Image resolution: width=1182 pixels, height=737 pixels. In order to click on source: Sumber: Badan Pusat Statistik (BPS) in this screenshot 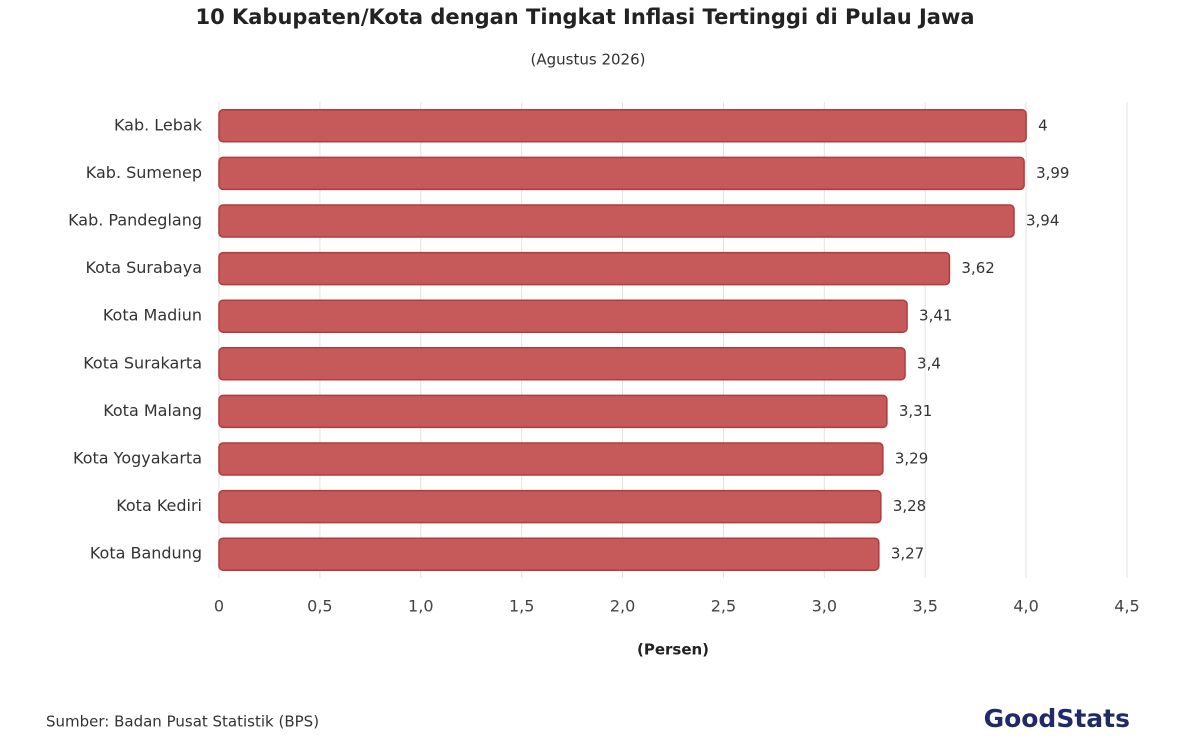, I will do `click(182, 722)`.